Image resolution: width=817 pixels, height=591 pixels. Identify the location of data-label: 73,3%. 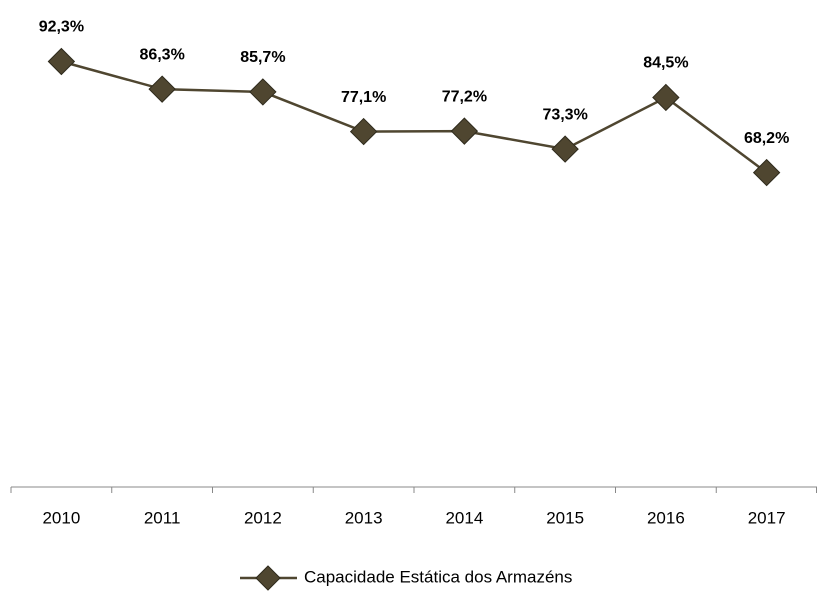
(564, 114).